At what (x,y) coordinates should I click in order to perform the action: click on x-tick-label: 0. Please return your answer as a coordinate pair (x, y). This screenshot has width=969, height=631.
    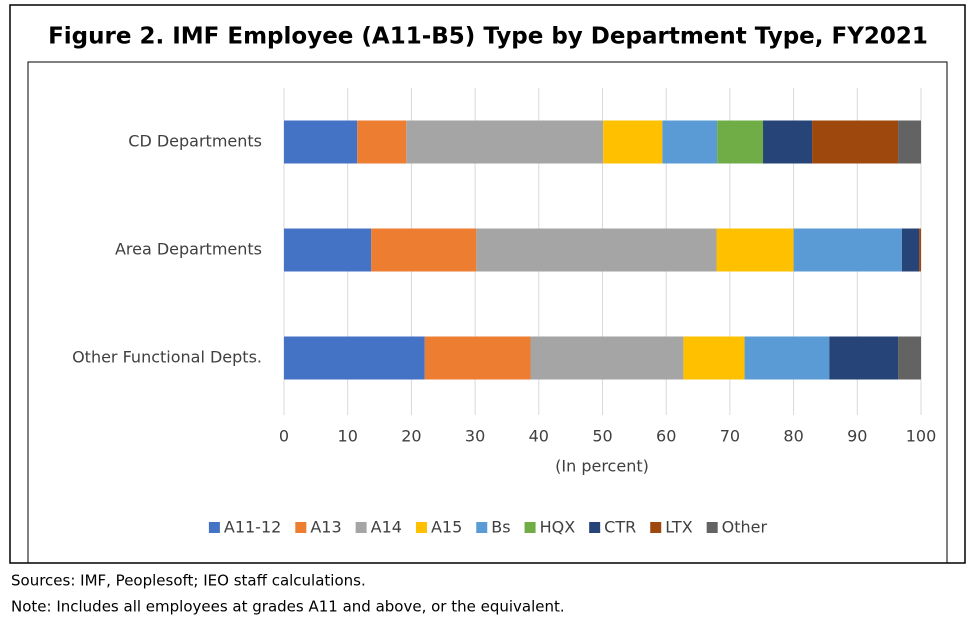
    Looking at the image, I should click on (284, 436).